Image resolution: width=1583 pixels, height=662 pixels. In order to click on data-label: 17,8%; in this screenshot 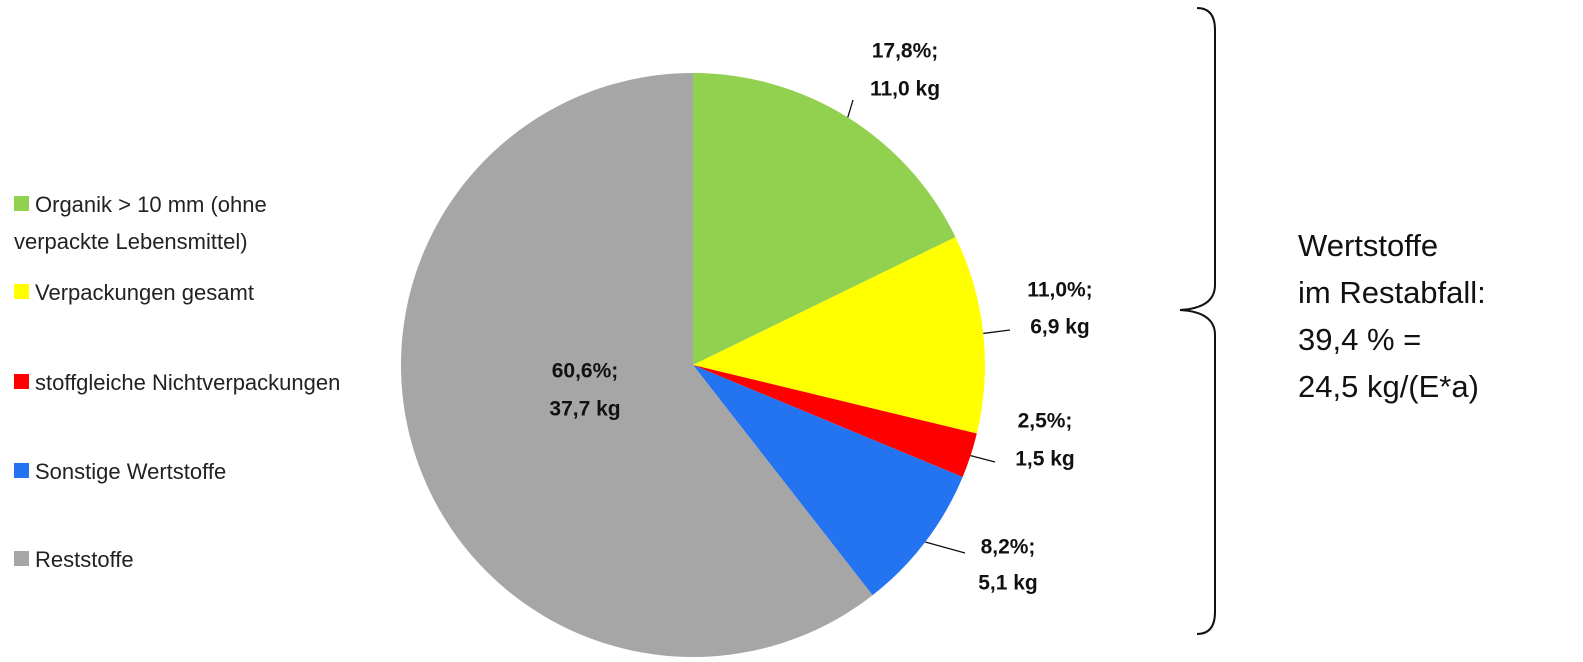, I will do `click(905, 51)`.